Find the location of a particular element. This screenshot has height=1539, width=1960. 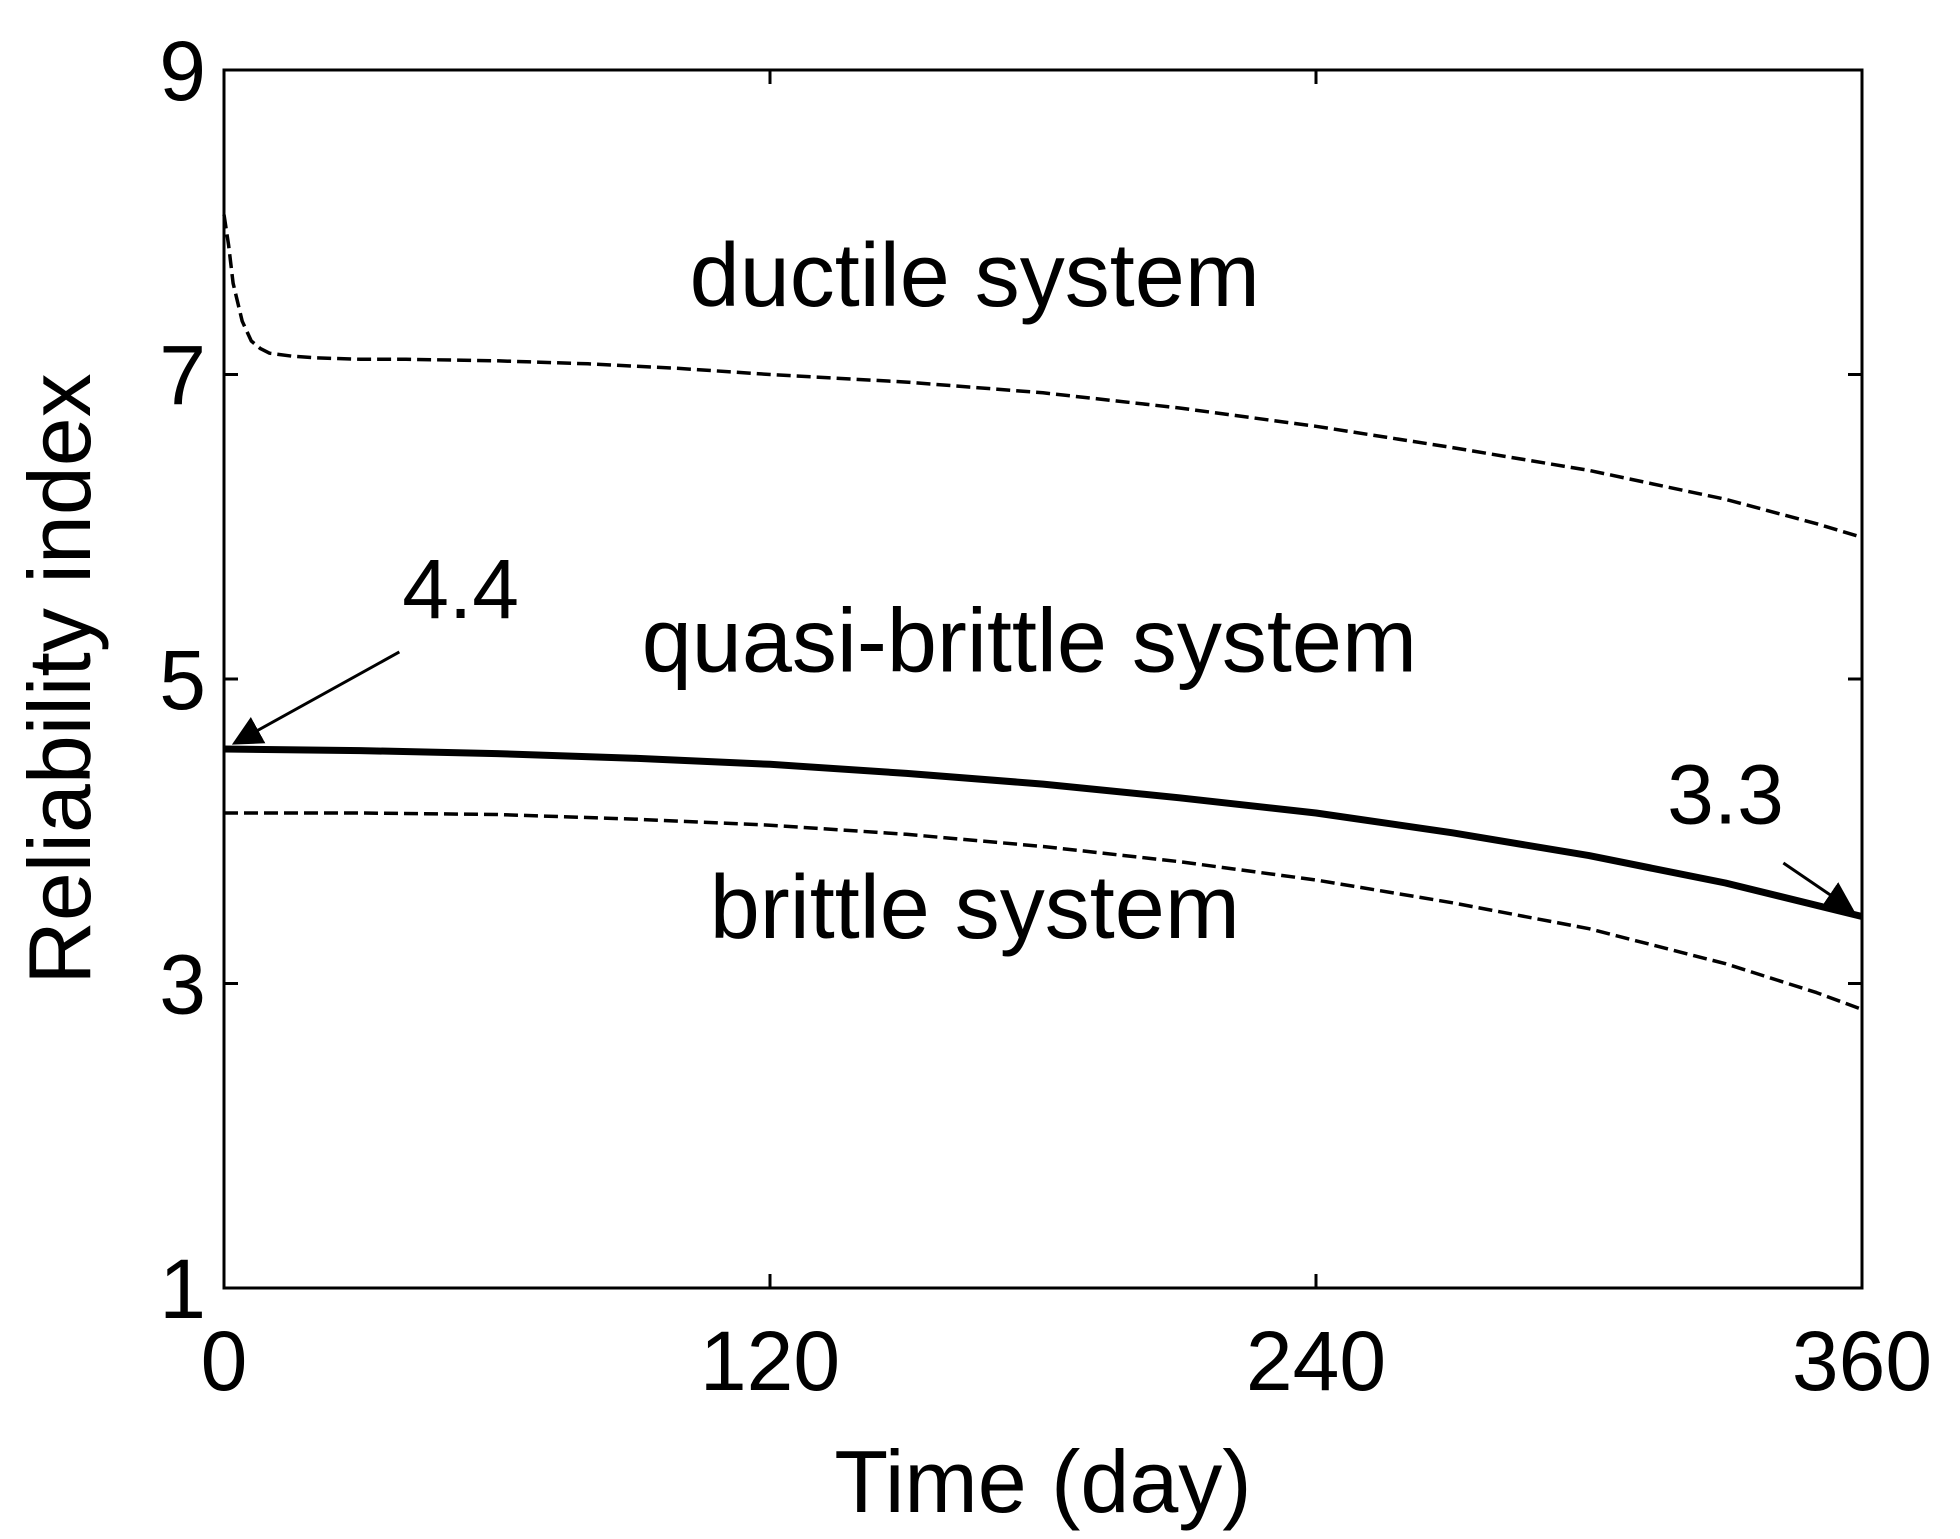

x-tick-label: 120 is located at coordinates (770, 1361).